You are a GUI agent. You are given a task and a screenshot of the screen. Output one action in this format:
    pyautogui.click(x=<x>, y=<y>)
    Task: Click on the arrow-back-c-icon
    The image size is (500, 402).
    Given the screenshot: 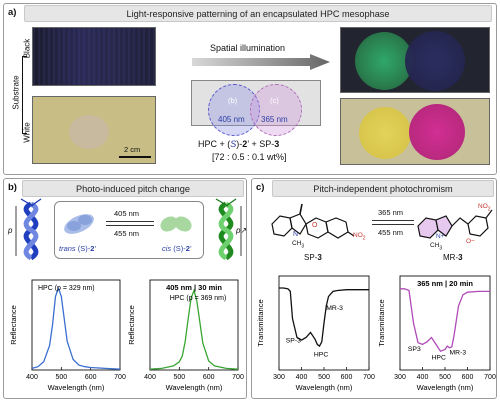 What is the action you would take?
    pyautogui.click(x=393, y=224)
    